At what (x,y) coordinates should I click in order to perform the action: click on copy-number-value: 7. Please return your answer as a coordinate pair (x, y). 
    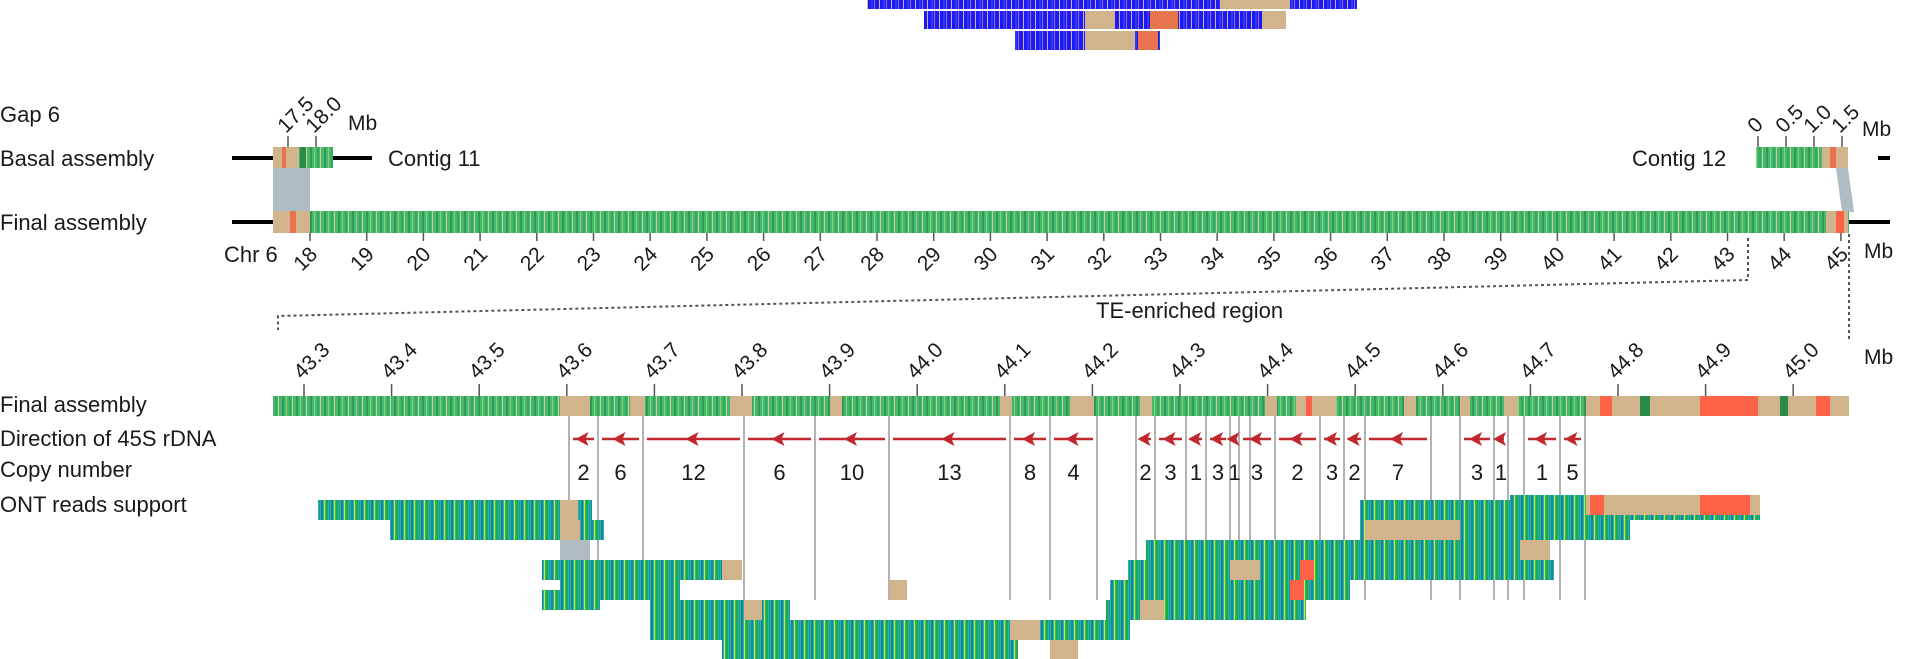
    Looking at the image, I should click on (1398, 472).